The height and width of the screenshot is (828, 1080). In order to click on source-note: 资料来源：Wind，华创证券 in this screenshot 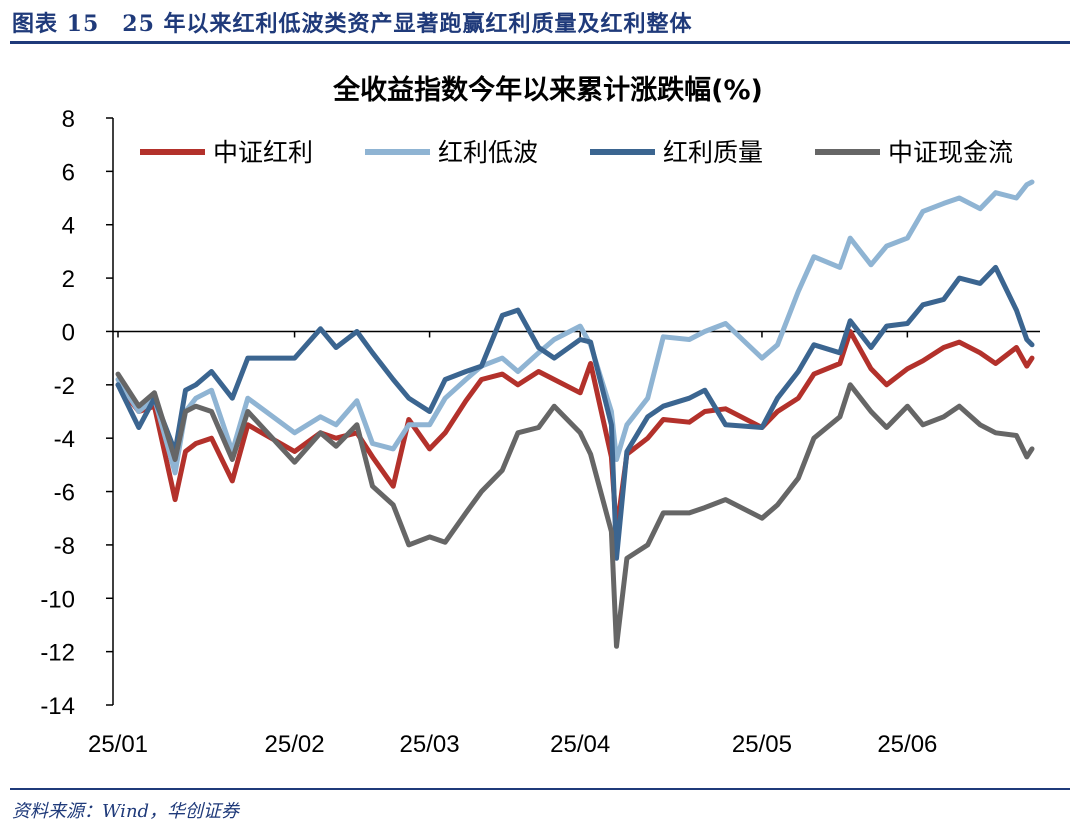, I will do `click(126, 811)`.